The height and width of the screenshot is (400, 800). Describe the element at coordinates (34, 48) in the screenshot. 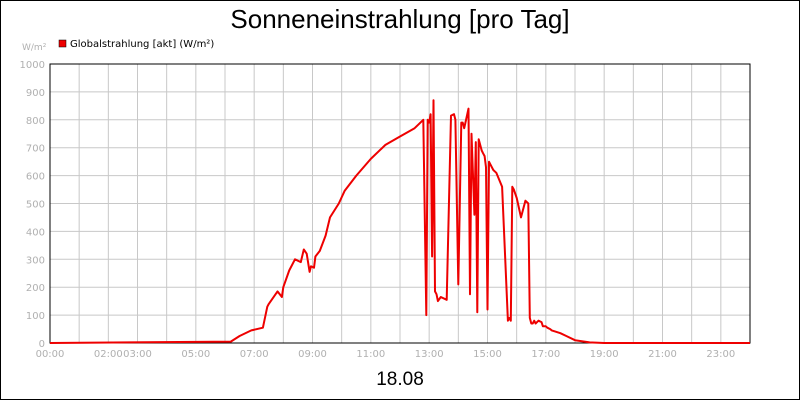

I see `y-axis-unit: W/m²` at that location.